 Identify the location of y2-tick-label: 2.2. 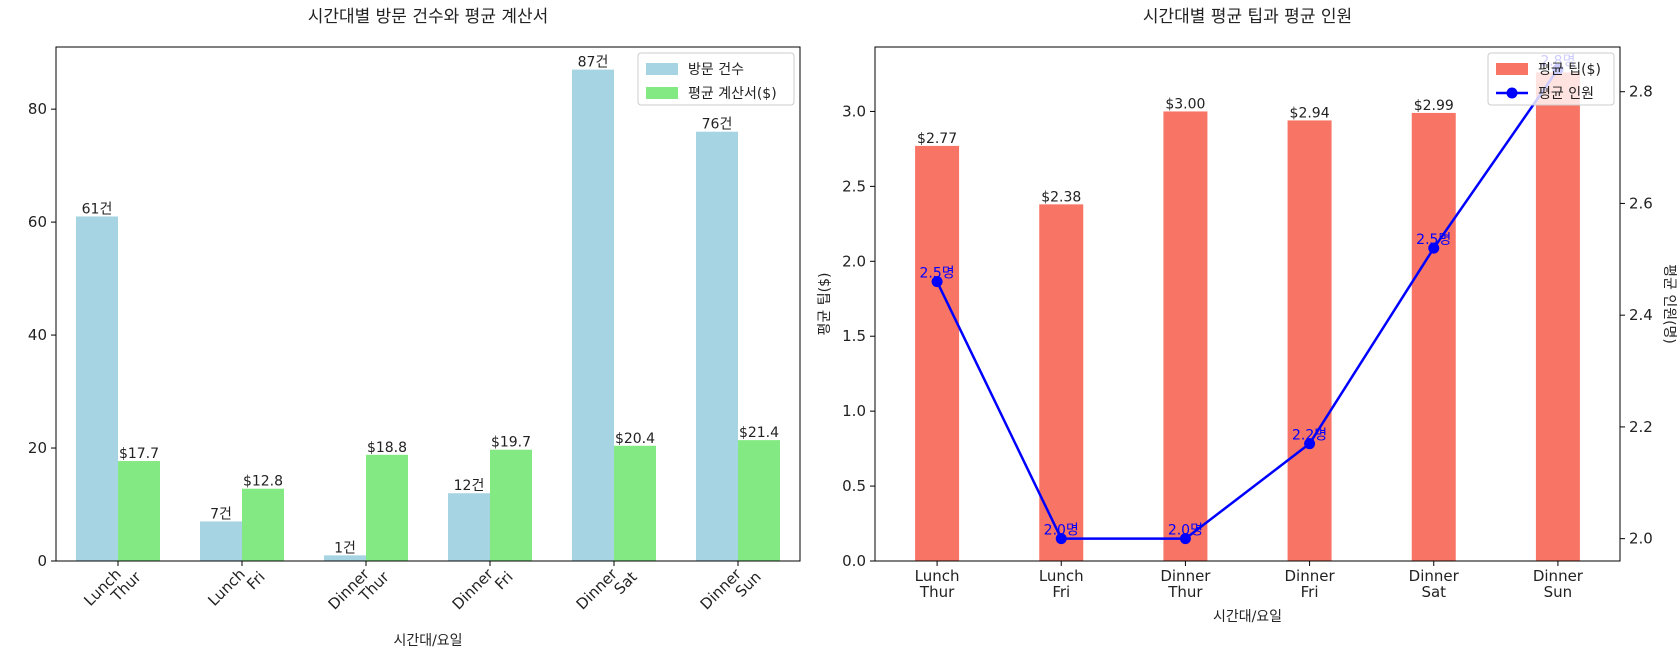
(1641, 427).